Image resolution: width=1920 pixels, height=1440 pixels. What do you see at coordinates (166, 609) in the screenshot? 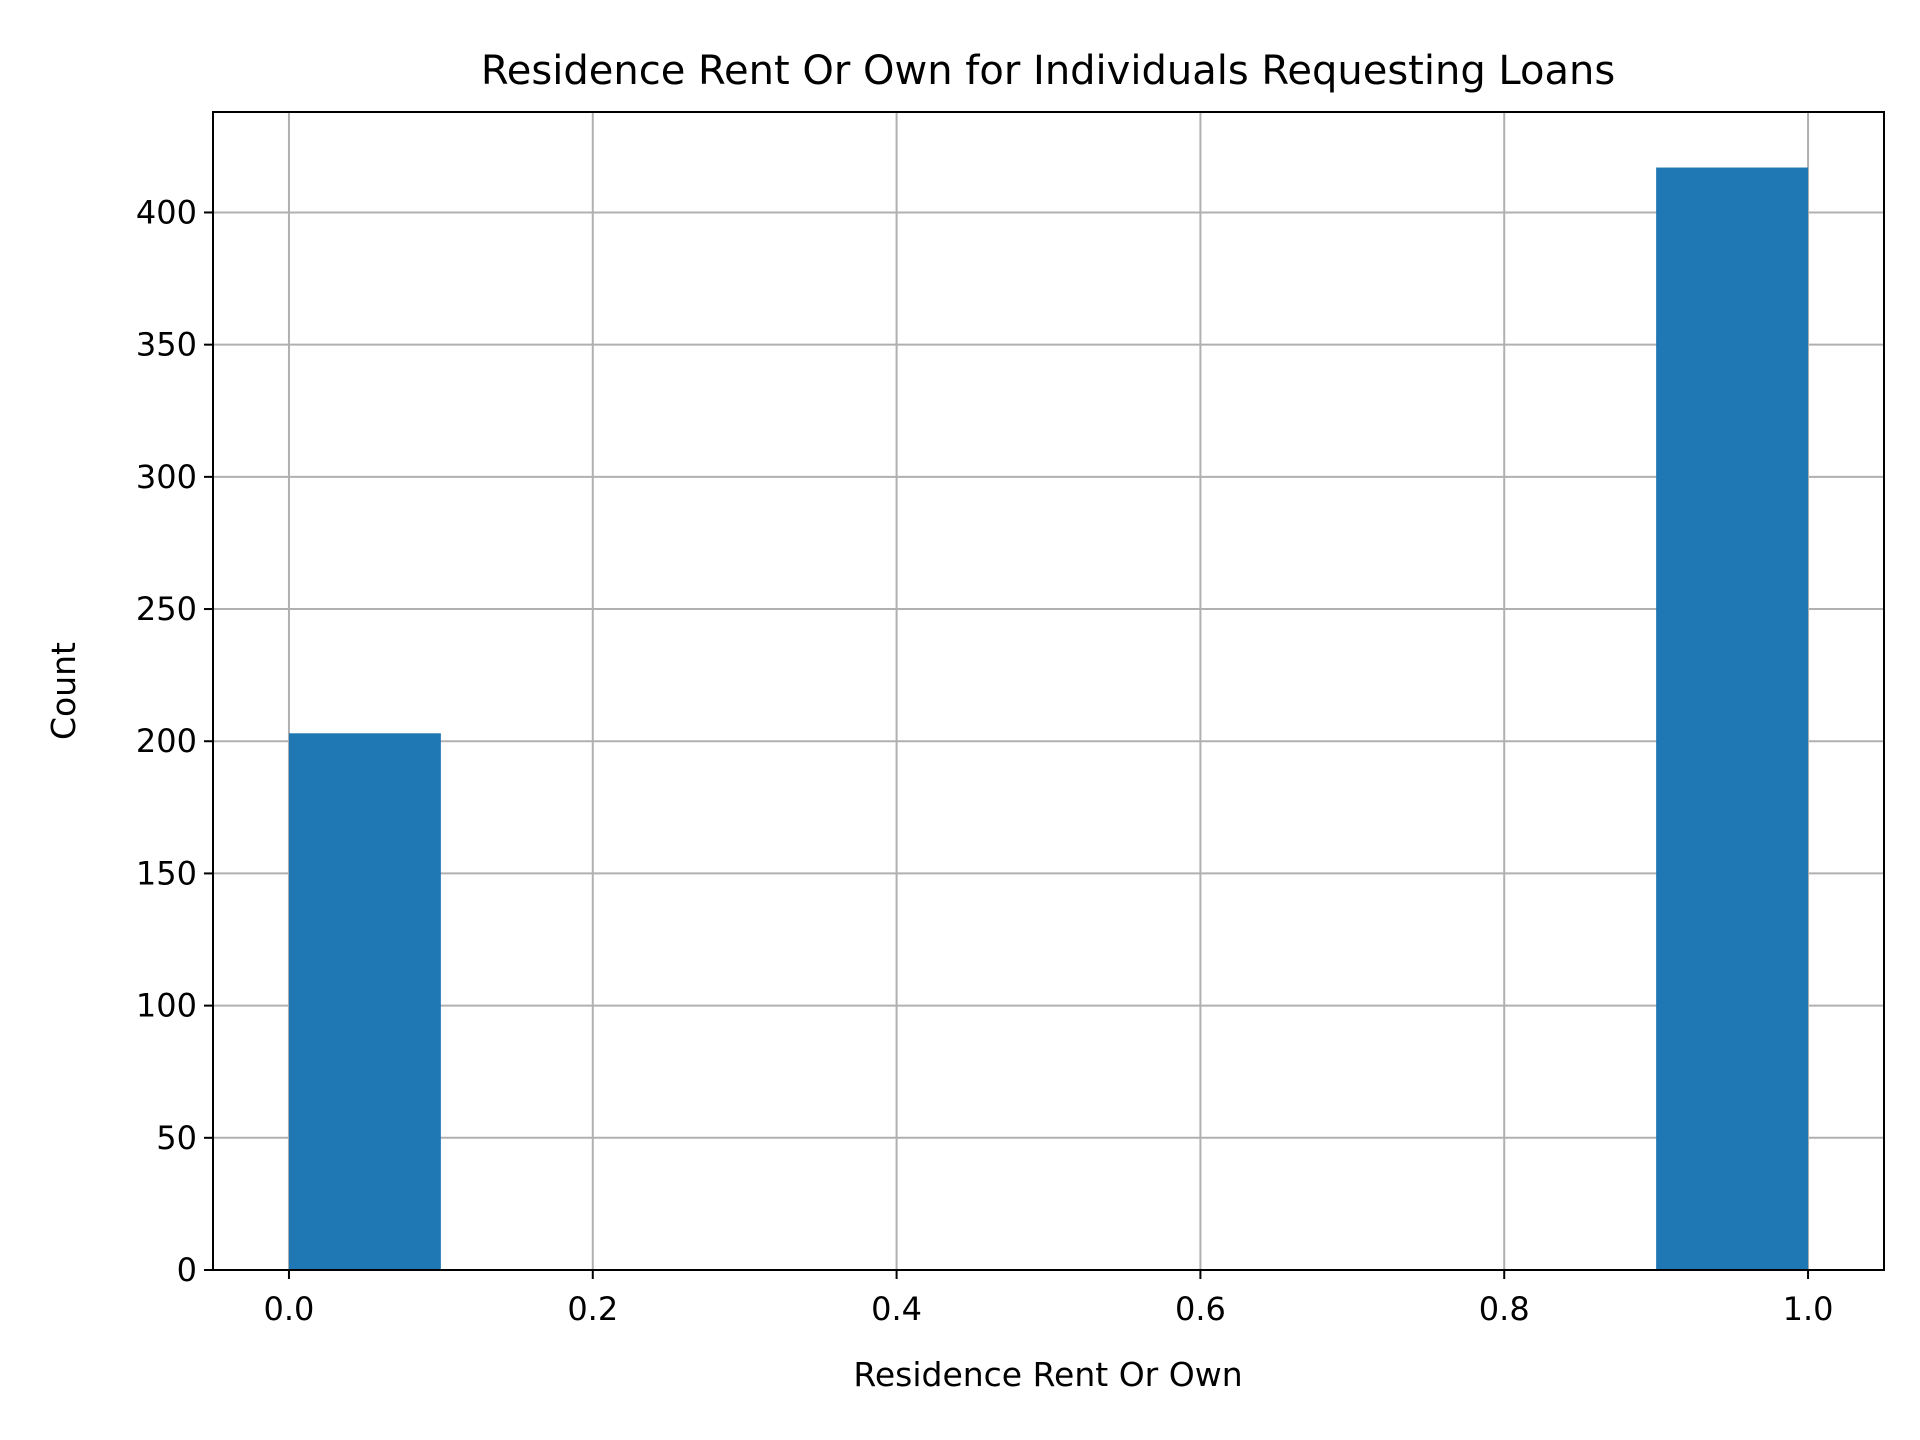
I see `y-tick-label-5: 250` at bounding box center [166, 609].